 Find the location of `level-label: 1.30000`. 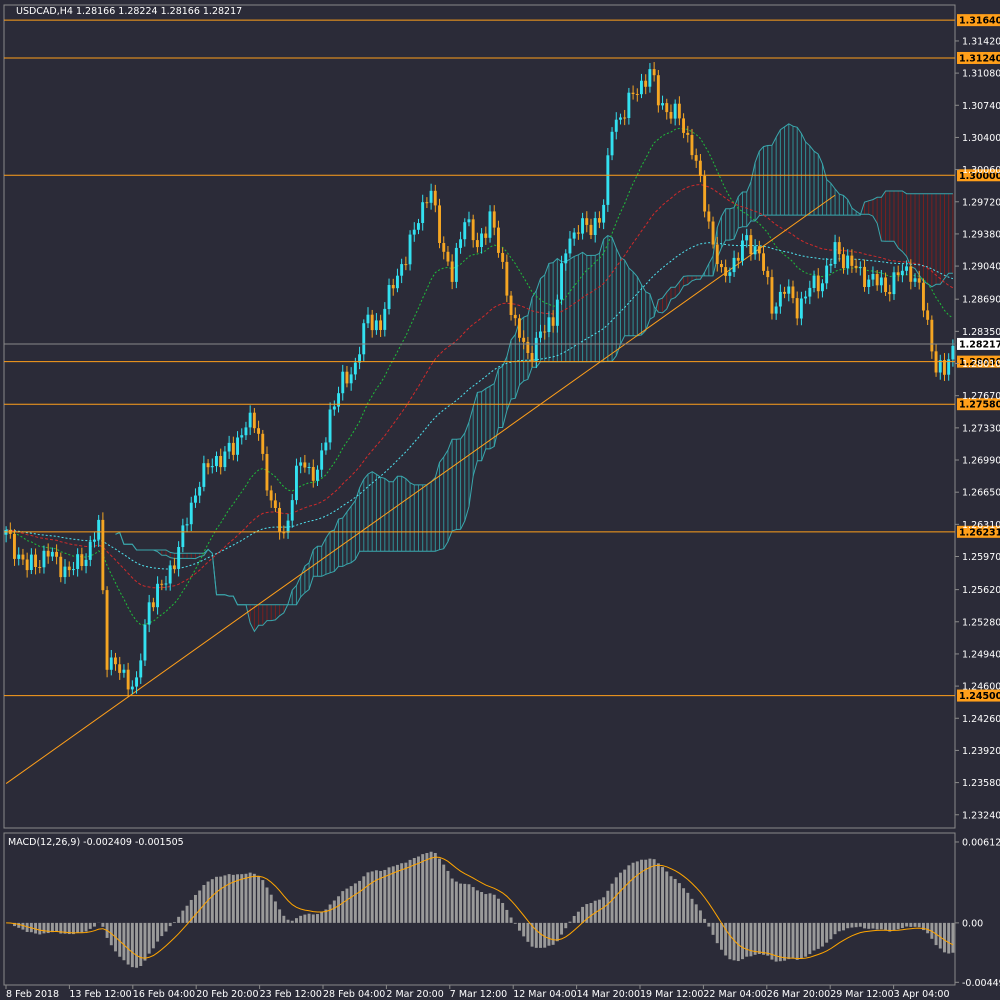

level-label: 1.30000 is located at coordinates (979, 176).